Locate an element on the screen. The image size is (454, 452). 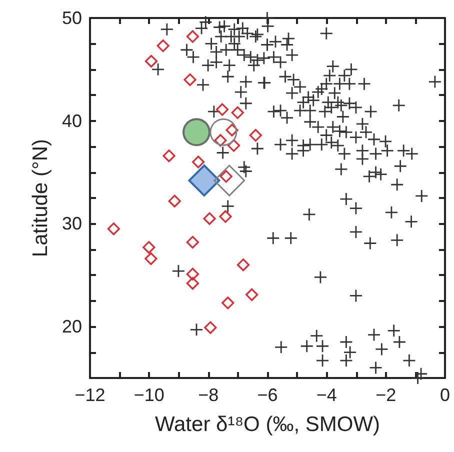
x-axis-title: Water δ¹⁸O (‰, SMOW) is located at coordinates (267, 424).